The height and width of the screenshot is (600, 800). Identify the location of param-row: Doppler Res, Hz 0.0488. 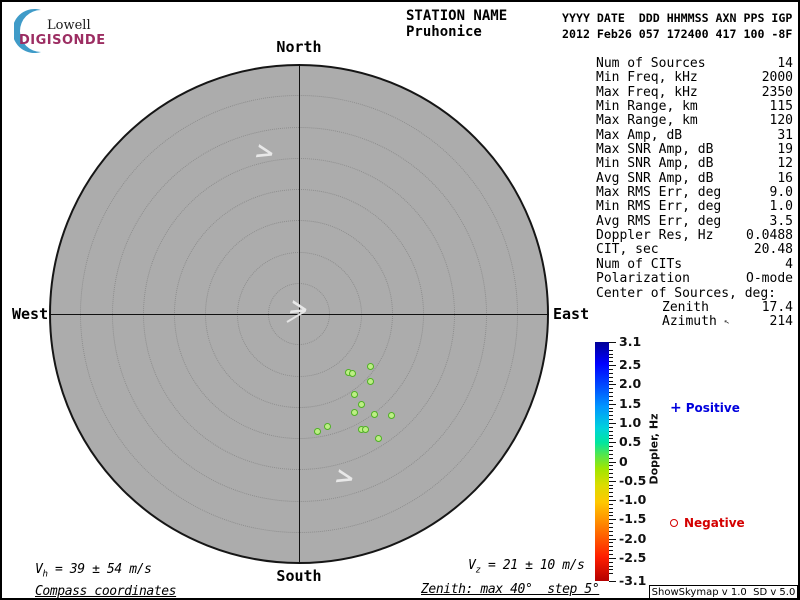
(694, 236).